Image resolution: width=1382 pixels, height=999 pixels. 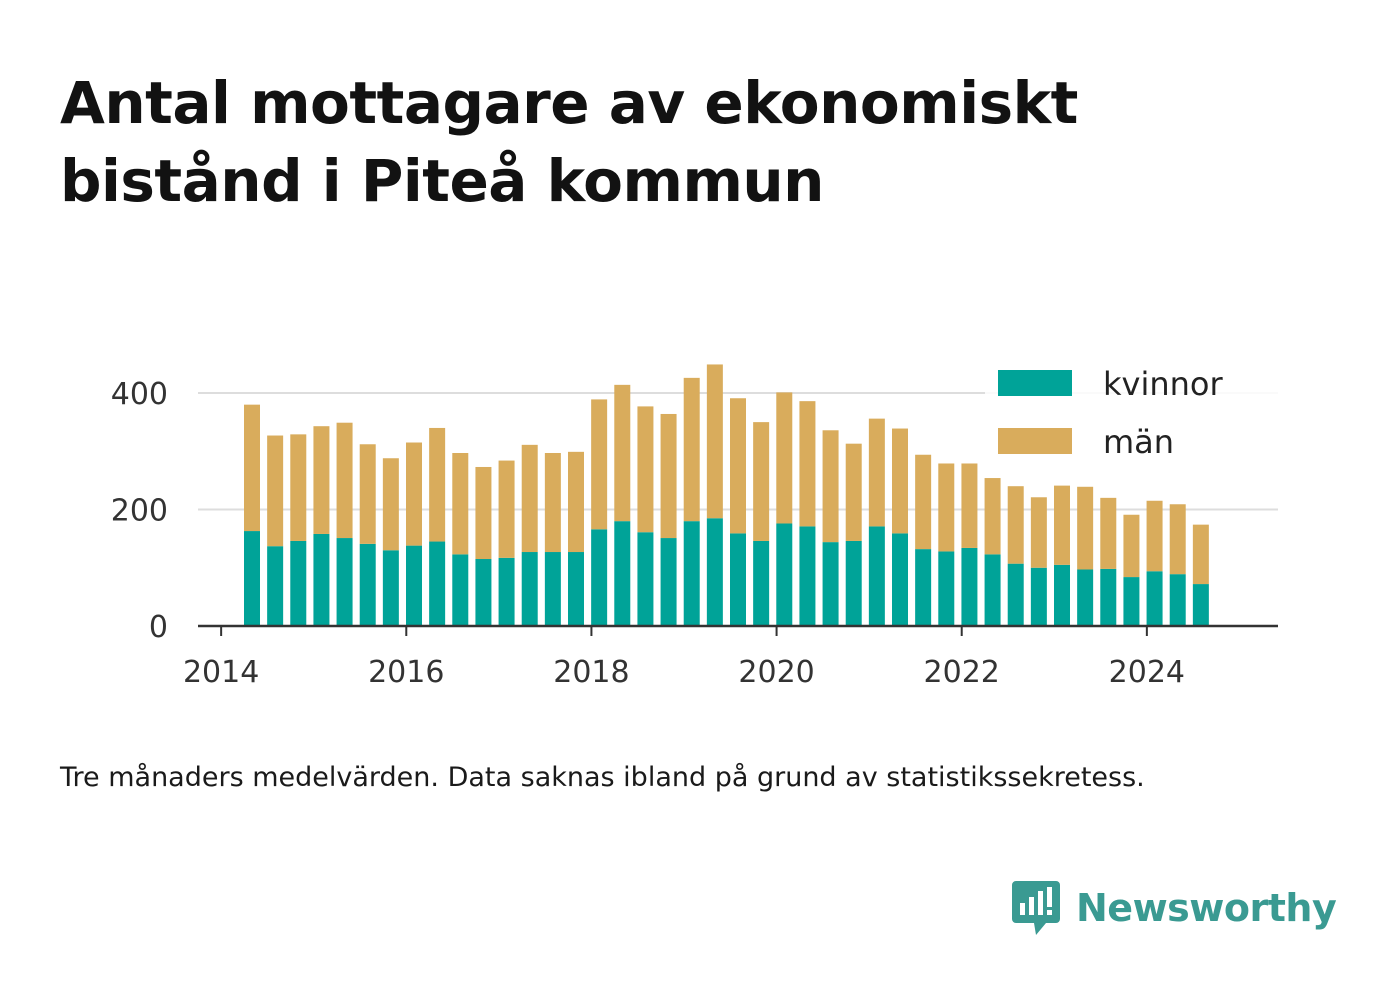 What do you see at coordinates (221, 672) in the screenshot?
I see `x-tick-label: 2014` at bounding box center [221, 672].